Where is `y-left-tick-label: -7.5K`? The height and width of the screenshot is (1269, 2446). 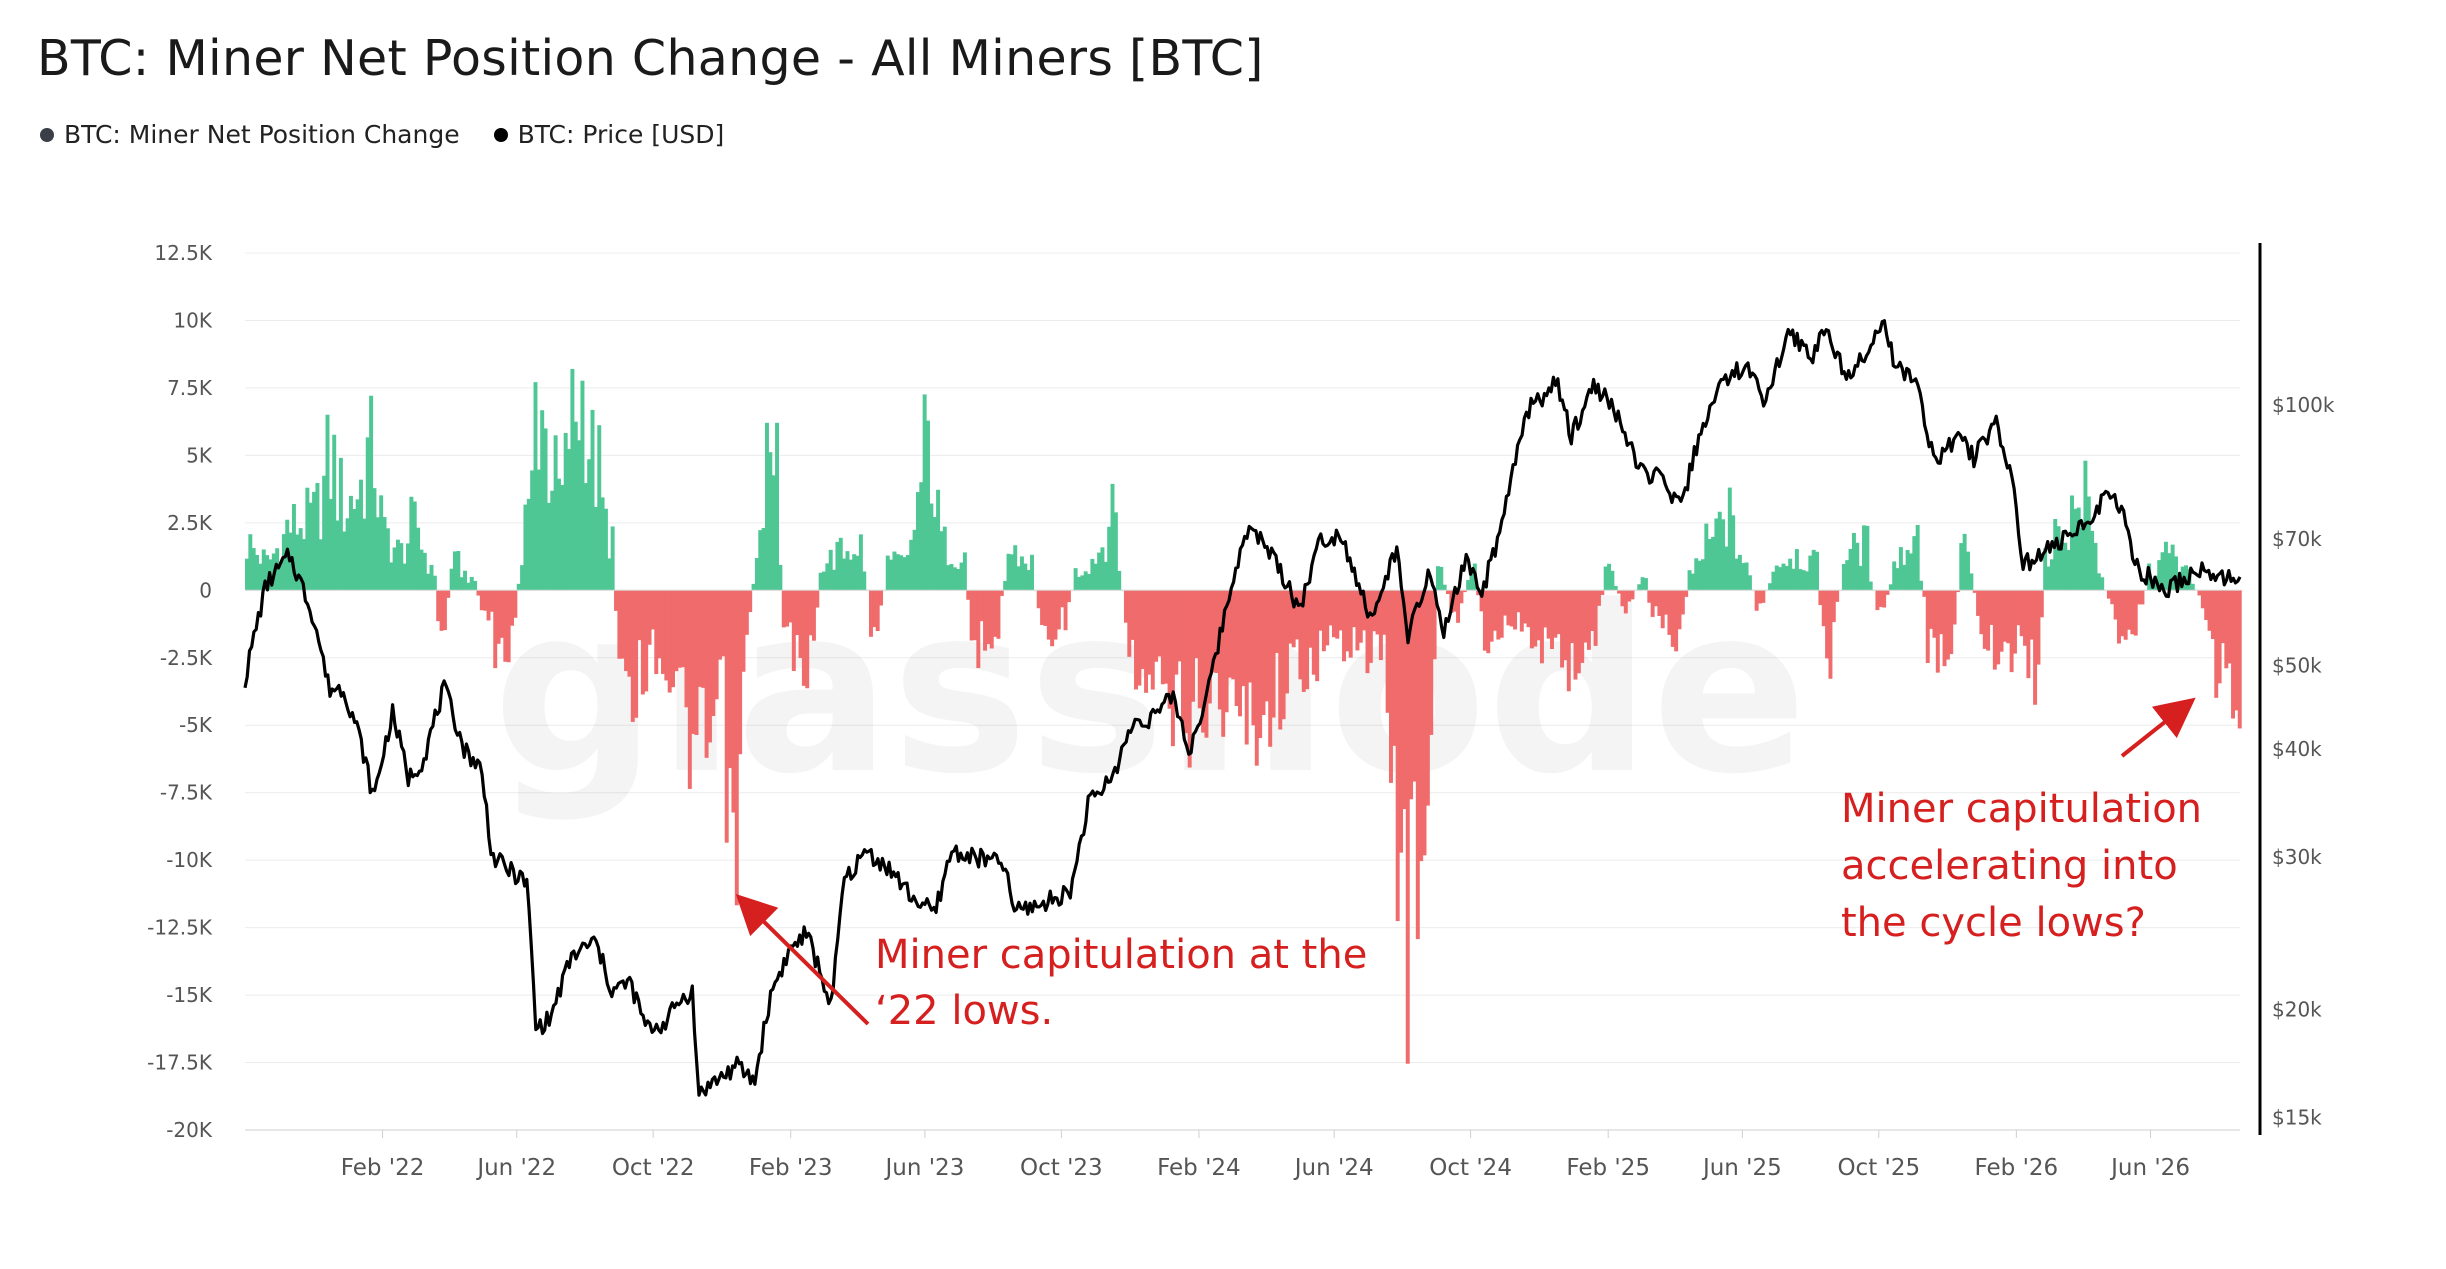 y-left-tick-label: -7.5K is located at coordinates (186, 793).